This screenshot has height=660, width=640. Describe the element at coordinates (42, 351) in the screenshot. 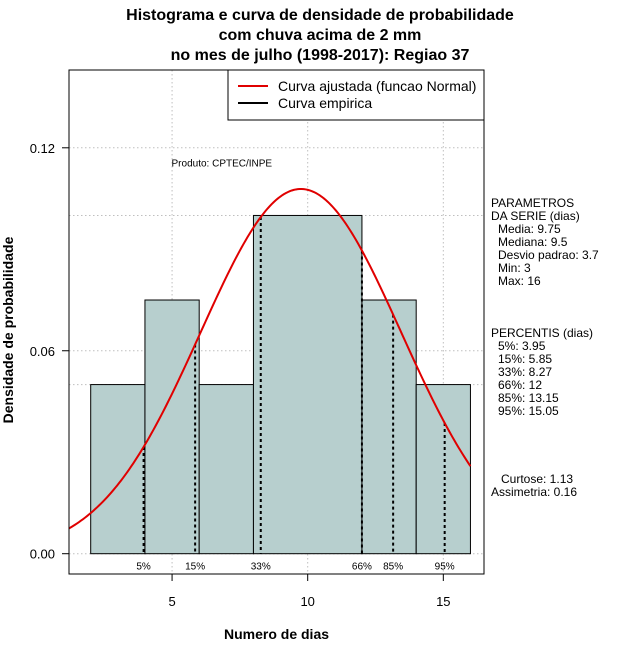

I see `y-tick-label-1: 0.06` at that location.